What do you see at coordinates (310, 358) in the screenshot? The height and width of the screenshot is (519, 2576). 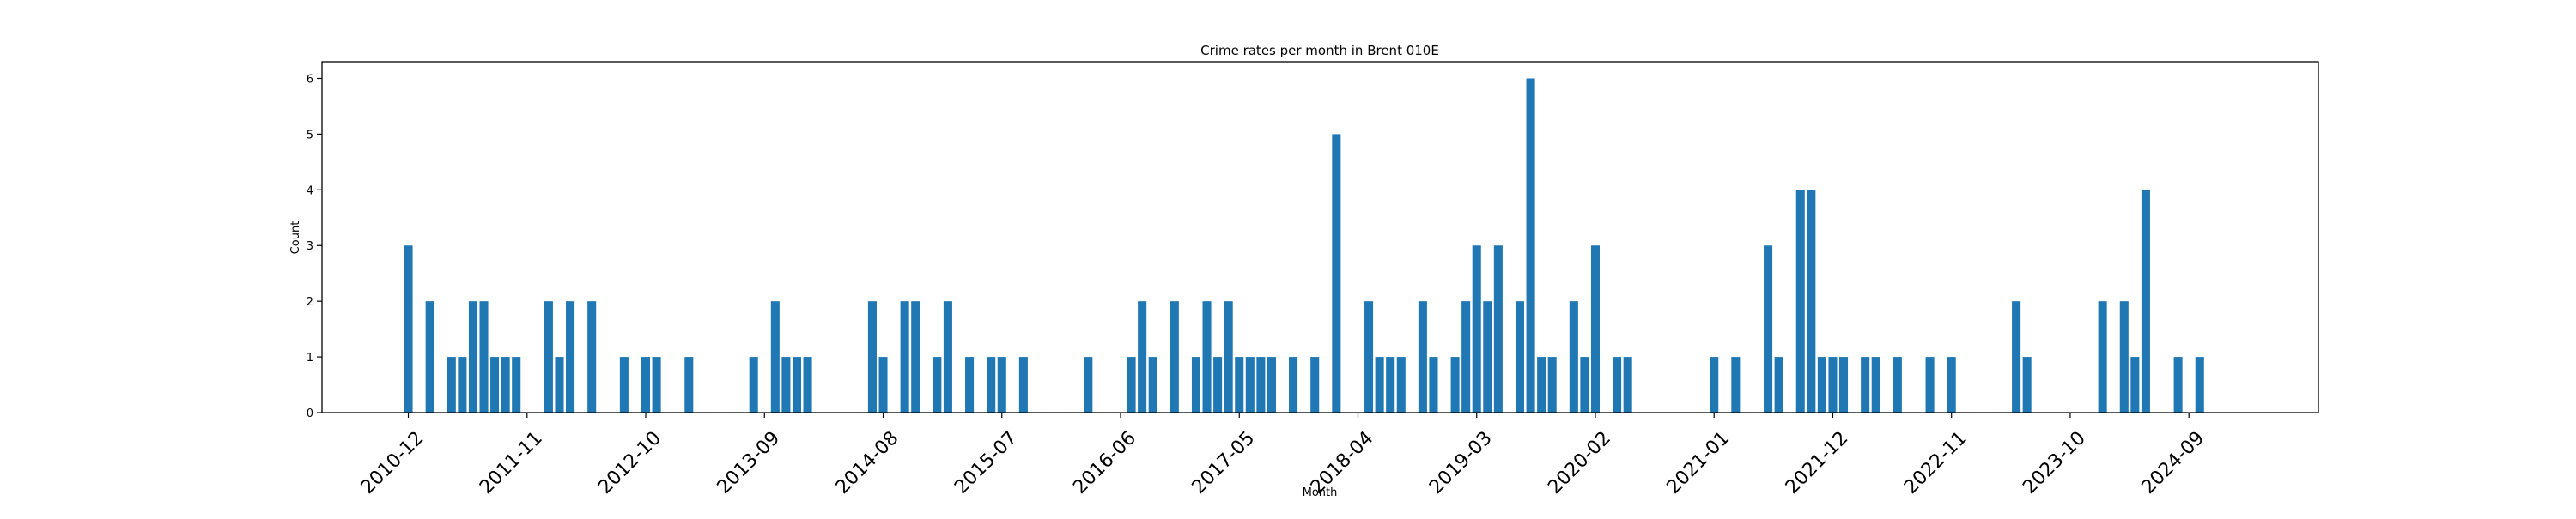 I see `y-tick-label: 1` at bounding box center [310, 358].